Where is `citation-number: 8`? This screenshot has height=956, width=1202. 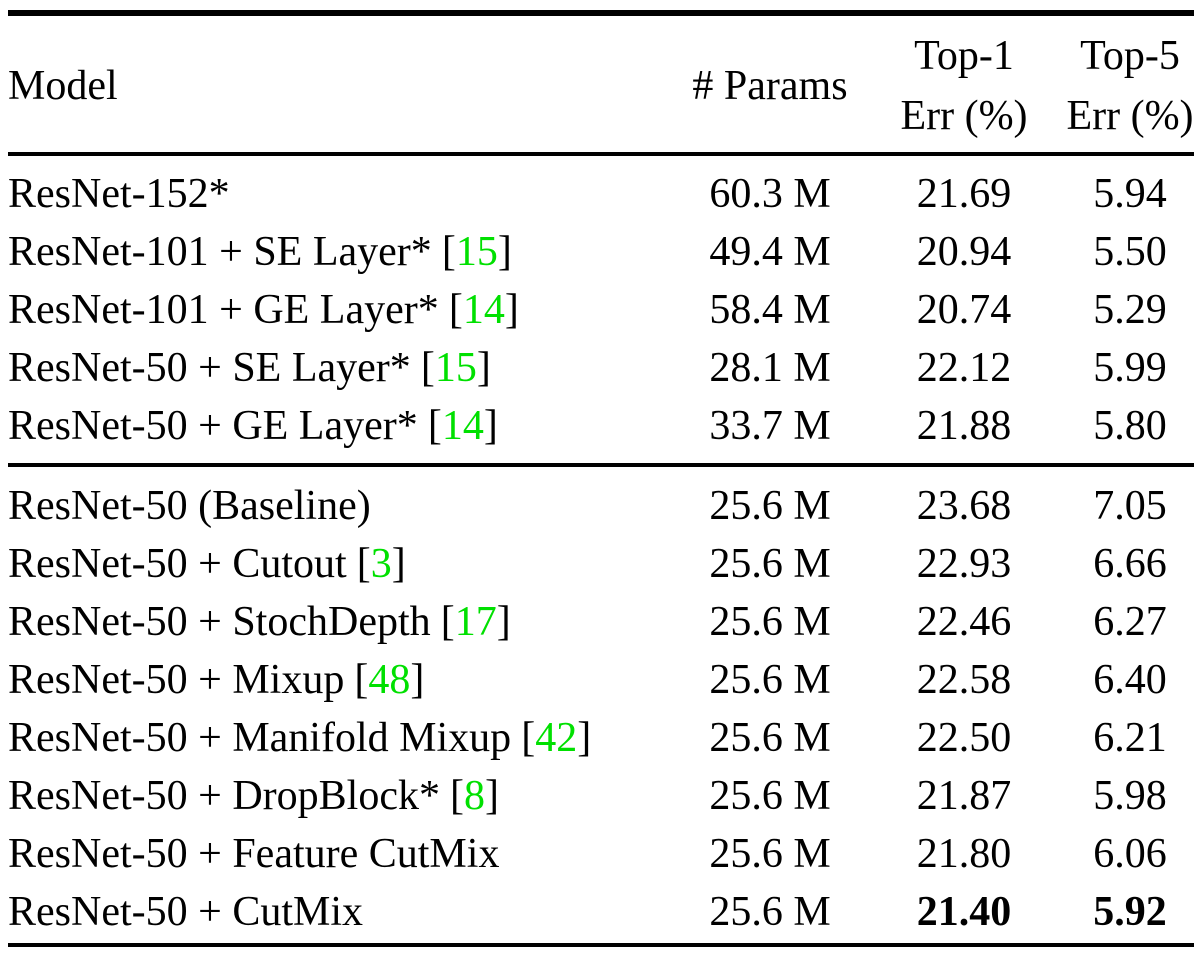
citation-number: 8 is located at coordinates (475, 796).